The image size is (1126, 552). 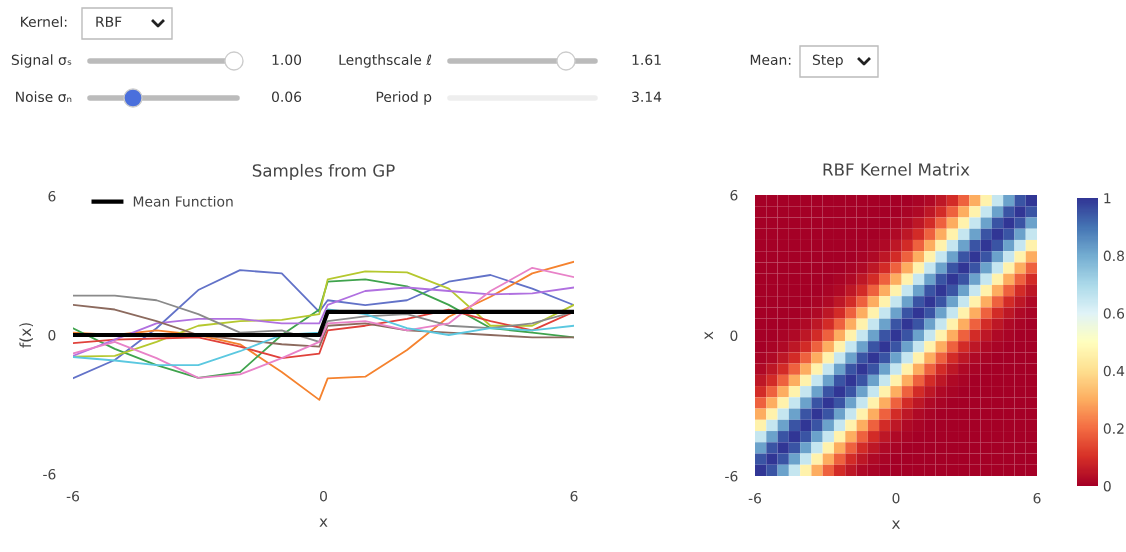 I want to click on text: 3.14, so click(x=647, y=97).